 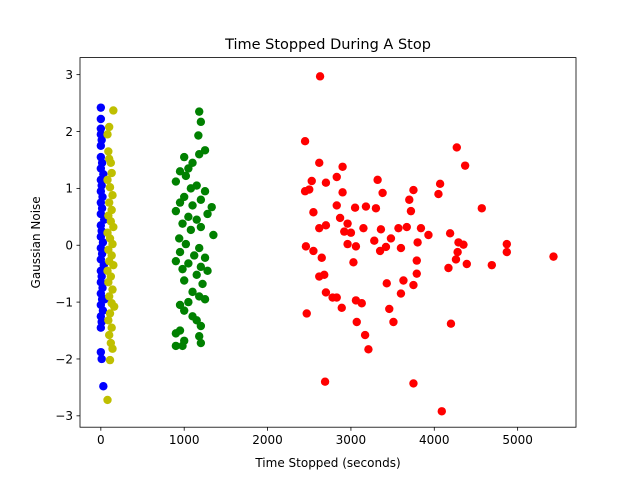 What do you see at coordinates (184, 440) in the screenshot?
I see `x-tick-label: 1000` at bounding box center [184, 440].